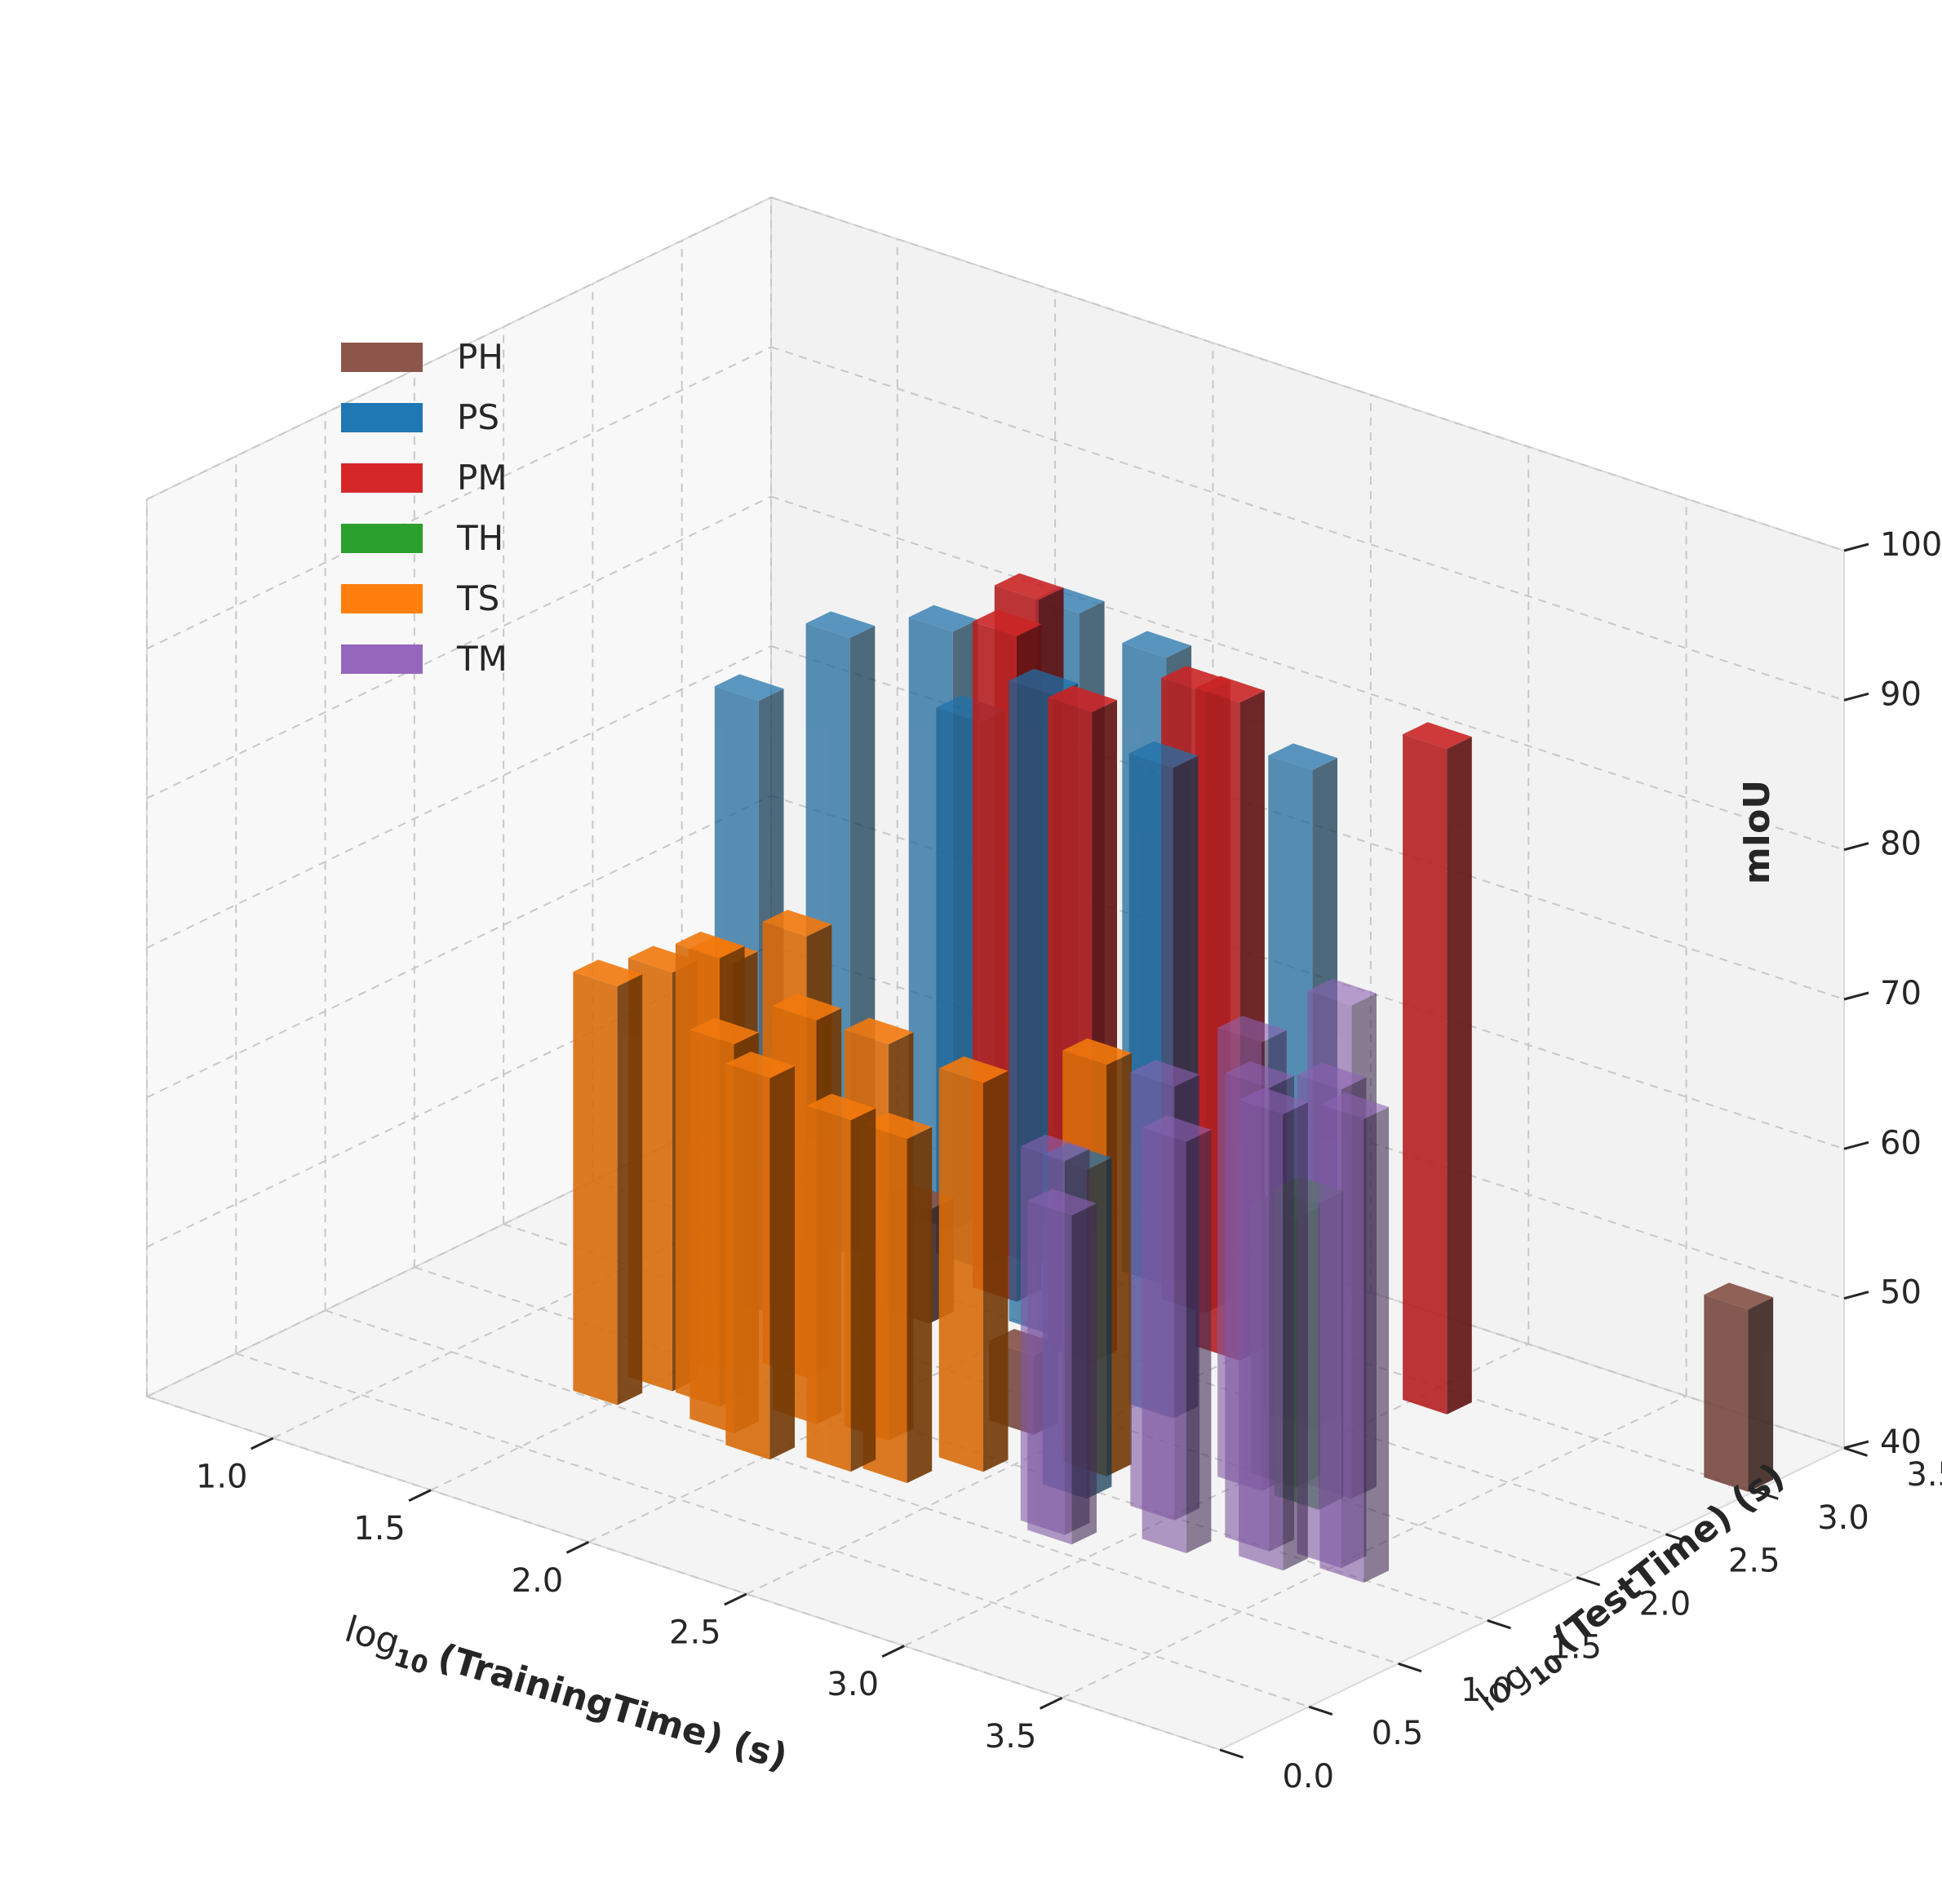 The height and width of the screenshot is (1904, 1942). Describe the element at coordinates (1739, 1387) in the screenshot. I see `bar-ph` at that location.